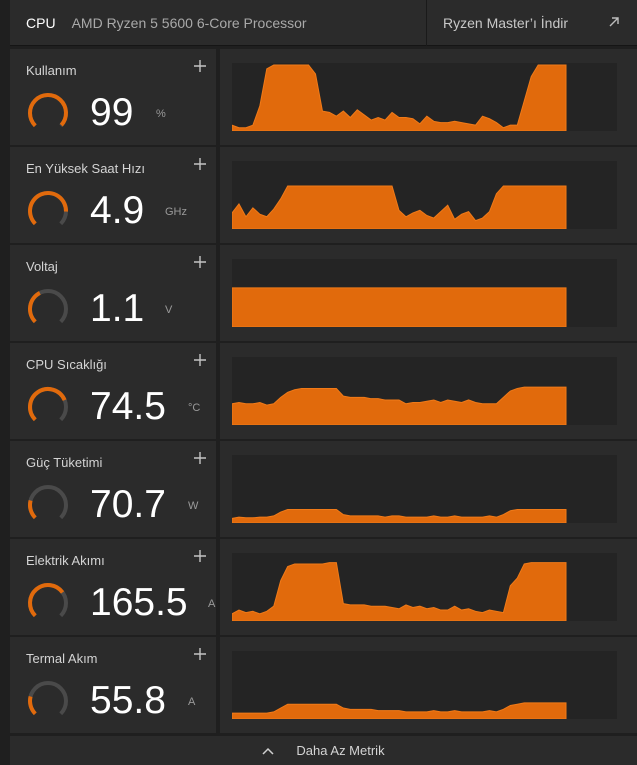 Image resolution: width=637 pixels, height=765 pixels. What do you see at coordinates (51, 70) in the screenshot?
I see `metric-label: Kullanım` at bounding box center [51, 70].